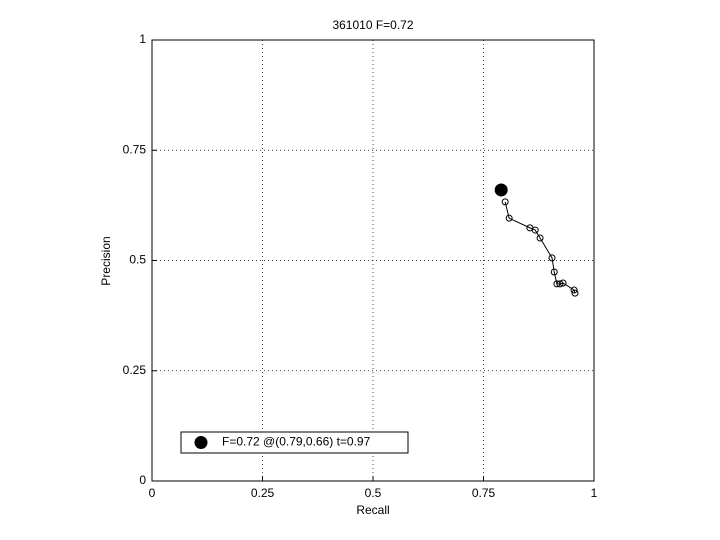 The height and width of the screenshot is (540, 720). Describe the element at coordinates (372, 510) in the screenshot. I see `x-axis-label: Recall` at that location.